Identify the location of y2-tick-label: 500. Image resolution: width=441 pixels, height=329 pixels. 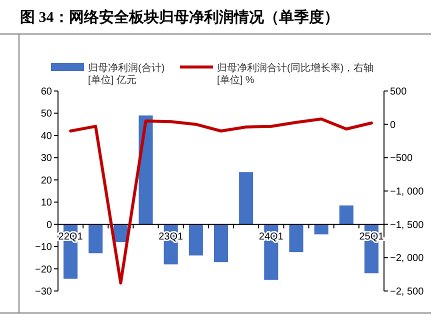
(399, 92).